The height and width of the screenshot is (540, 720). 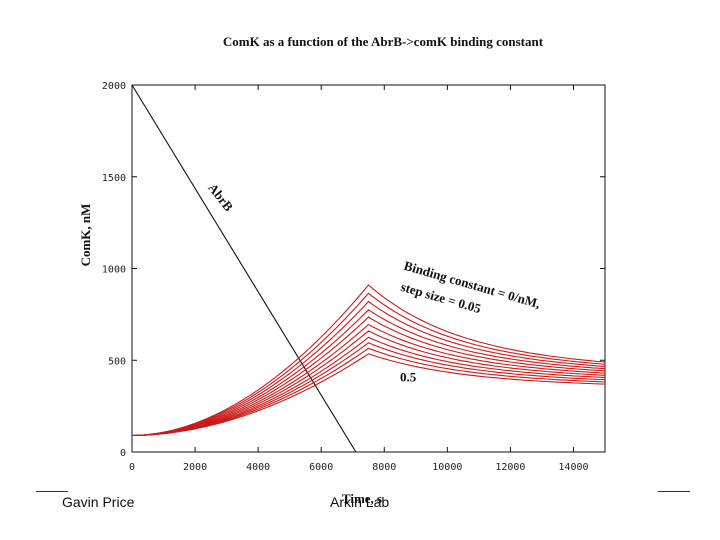 I want to click on y-tick-label: 1000, so click(x=114, y=270).